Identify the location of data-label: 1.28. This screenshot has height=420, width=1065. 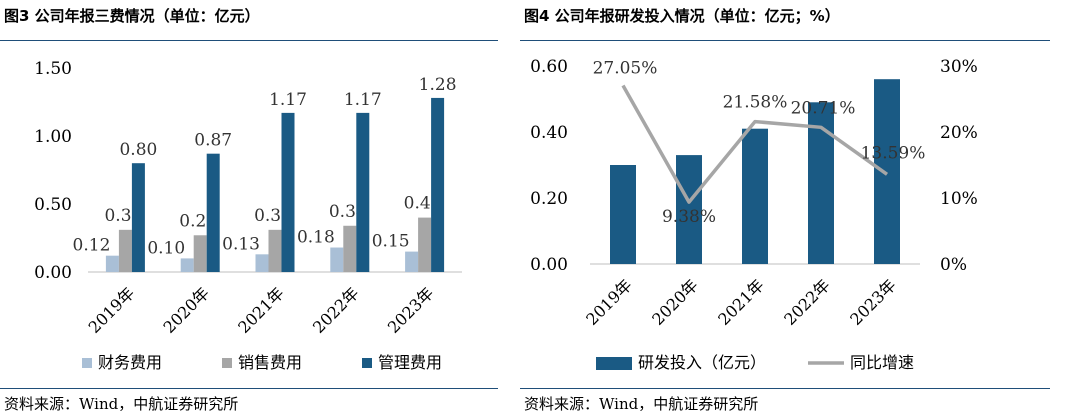
(438, 85).